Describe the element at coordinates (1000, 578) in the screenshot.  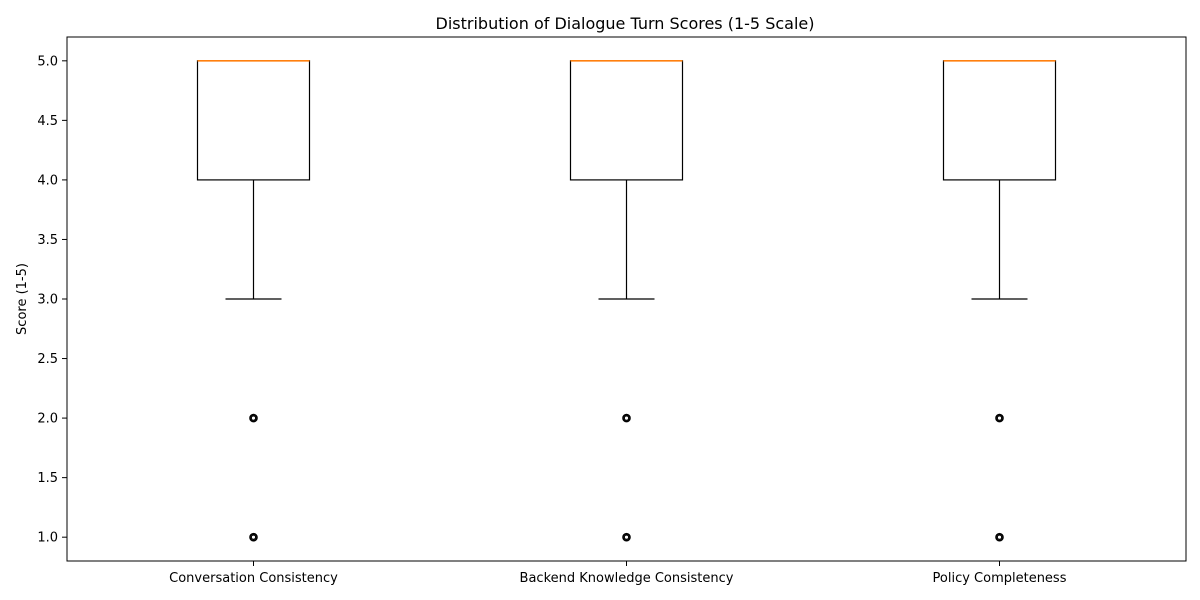
I see `x-tick-label: Policy Completeness` at that location.